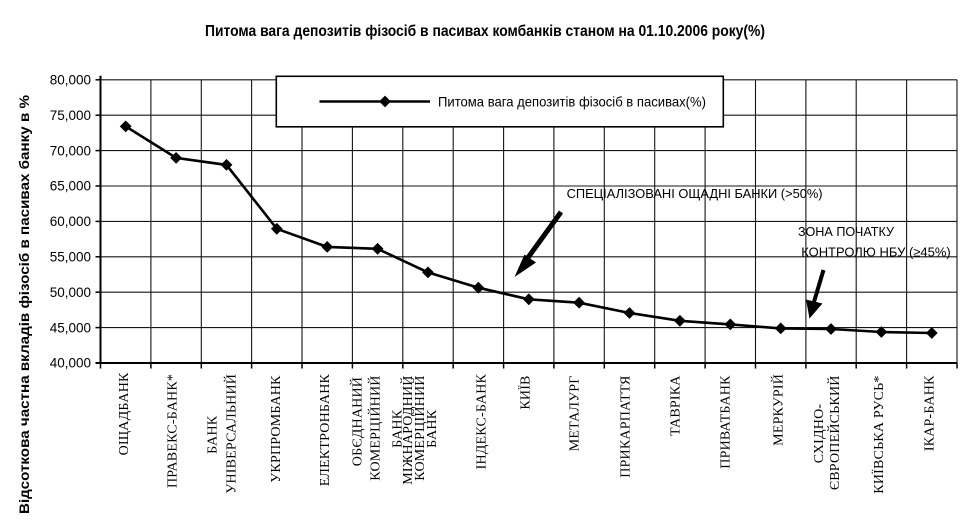 The height and width of the screenshot is (525, 971). Describe the element at coordinates (325, 429) in the screenshot. I see `svg-text: ЕЛЕКТРОНБАНК` at that location.